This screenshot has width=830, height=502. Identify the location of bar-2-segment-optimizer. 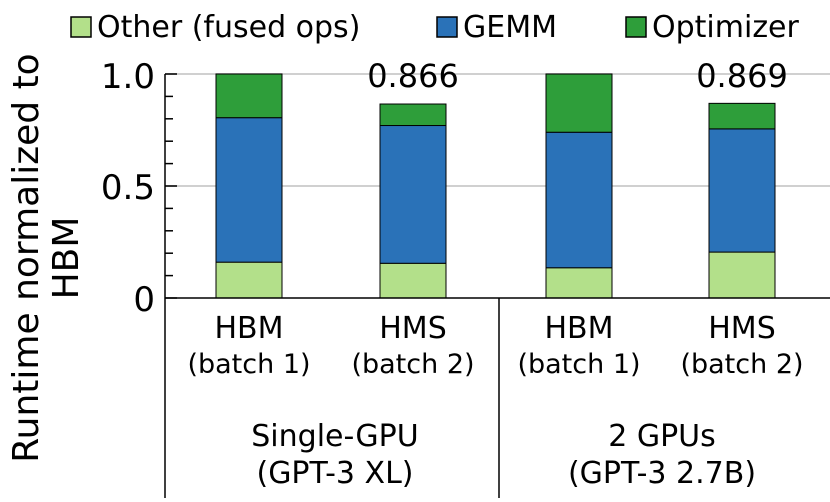
(413, 115).